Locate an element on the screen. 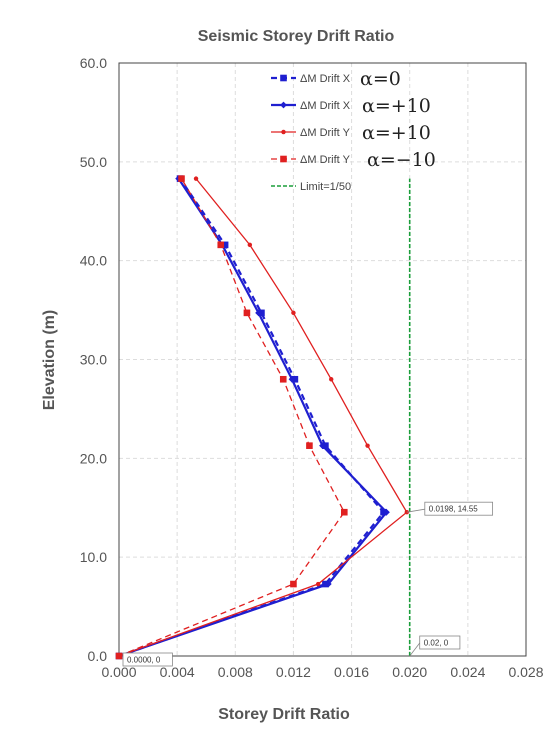  callout-label: 0.02, 0 is located at coordinates (436, 643).